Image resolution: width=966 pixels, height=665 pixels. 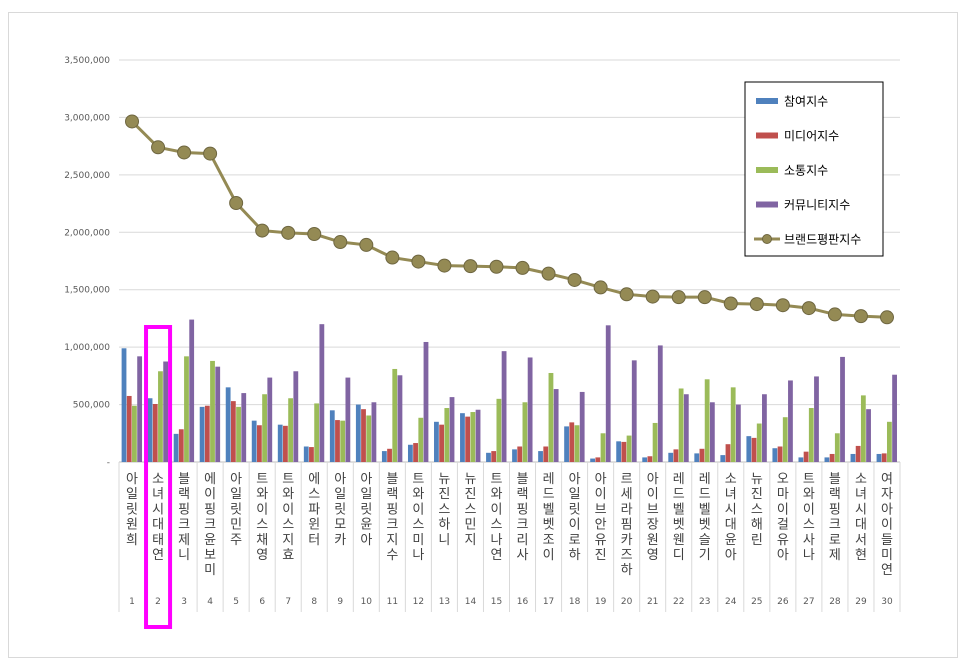 I want to click on highlight-box, so click(x=158, y=477).